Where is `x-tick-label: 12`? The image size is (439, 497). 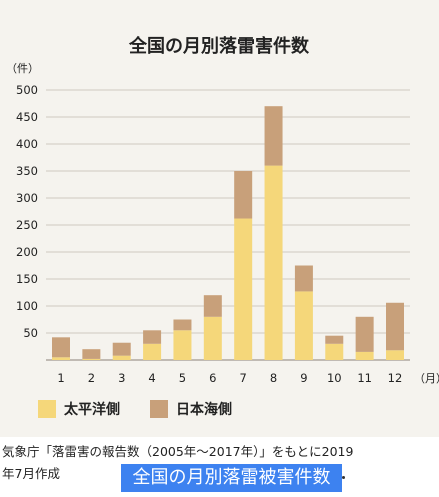
x-tick-label: 12 is located at coordinates (395, 378).